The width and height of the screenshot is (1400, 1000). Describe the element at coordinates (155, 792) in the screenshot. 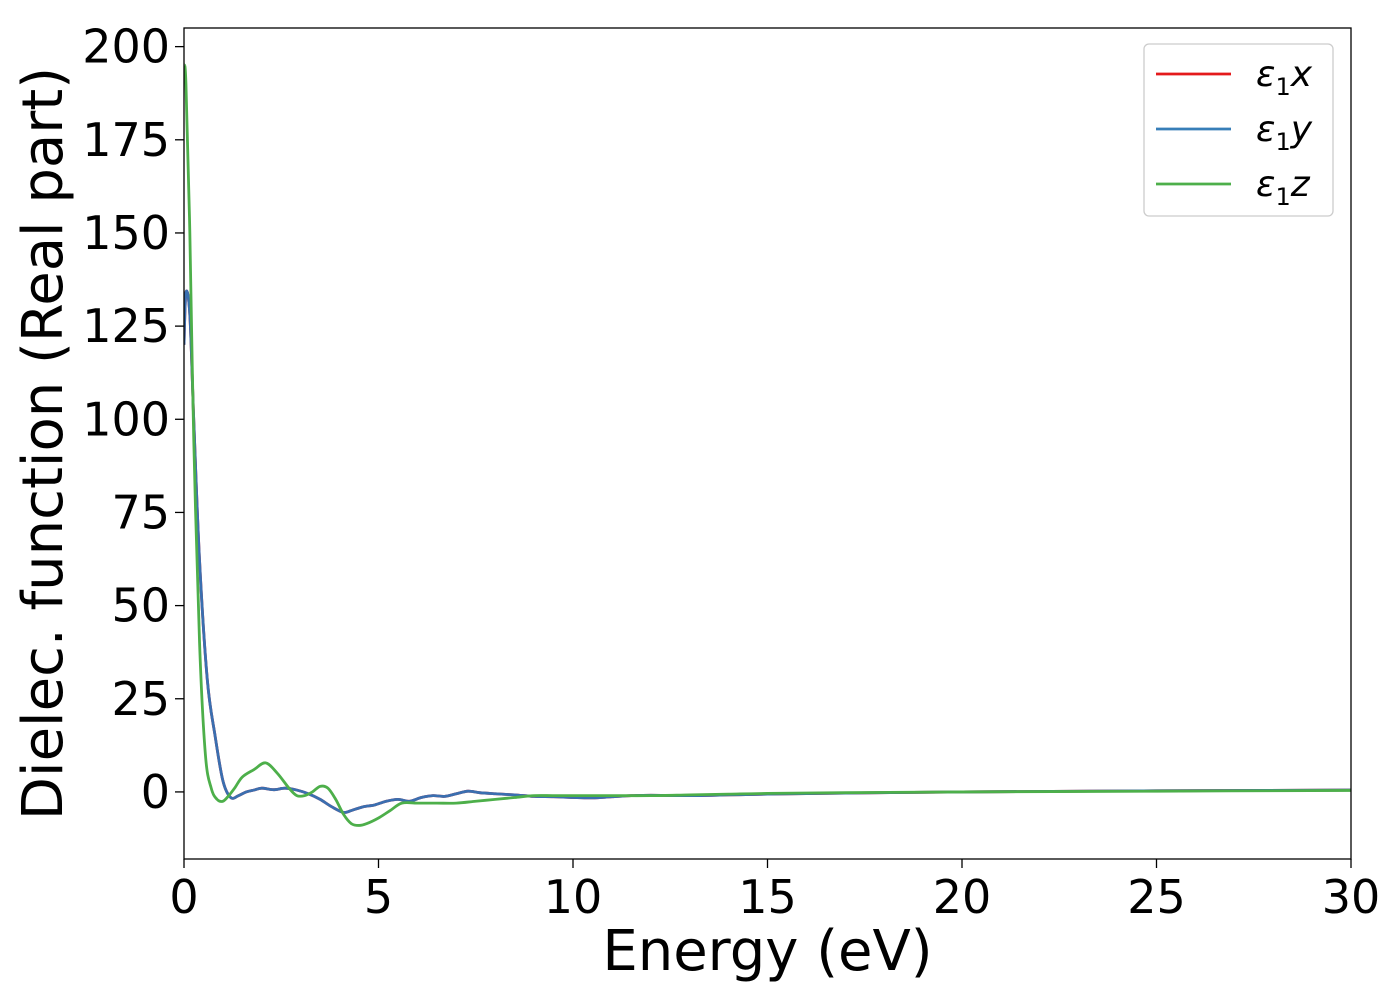

I see `y-tick-label: 0` at that location.